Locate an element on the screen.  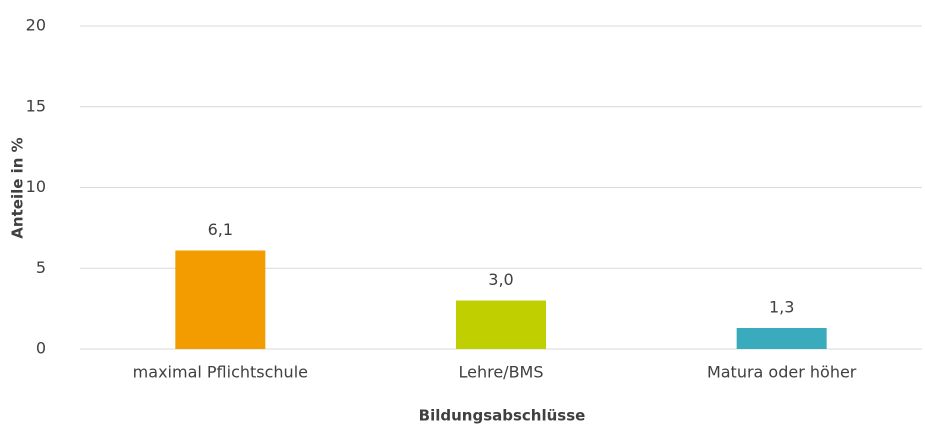
y-tick-label: 15 is located at coordinates (36, 105).